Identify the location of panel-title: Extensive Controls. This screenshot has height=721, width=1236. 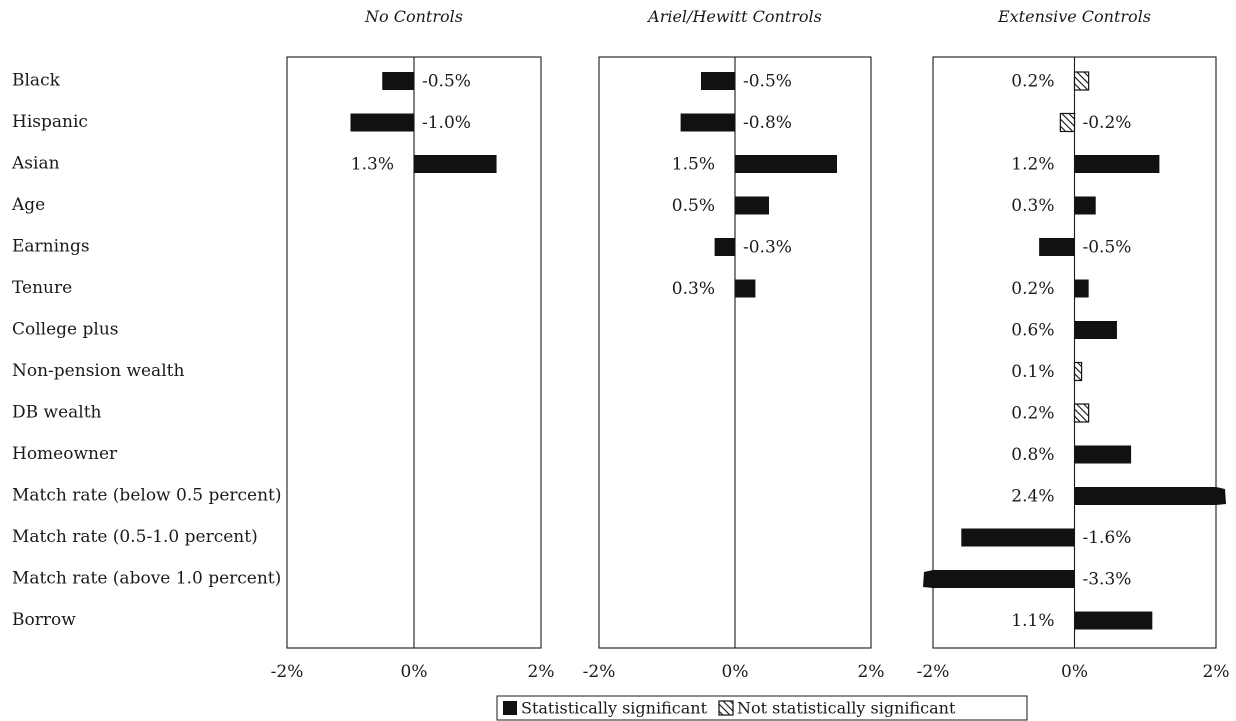
(1074, 16).